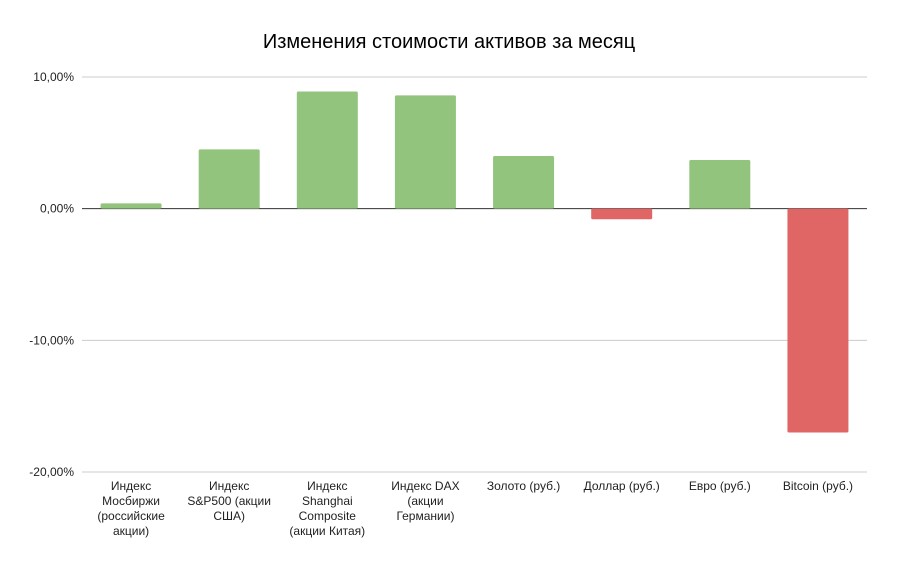  What do you see at coordinates (51, 340) in the screenshot?
I see `y-tick-label: -10,00%` at bounding box center [51, 340].